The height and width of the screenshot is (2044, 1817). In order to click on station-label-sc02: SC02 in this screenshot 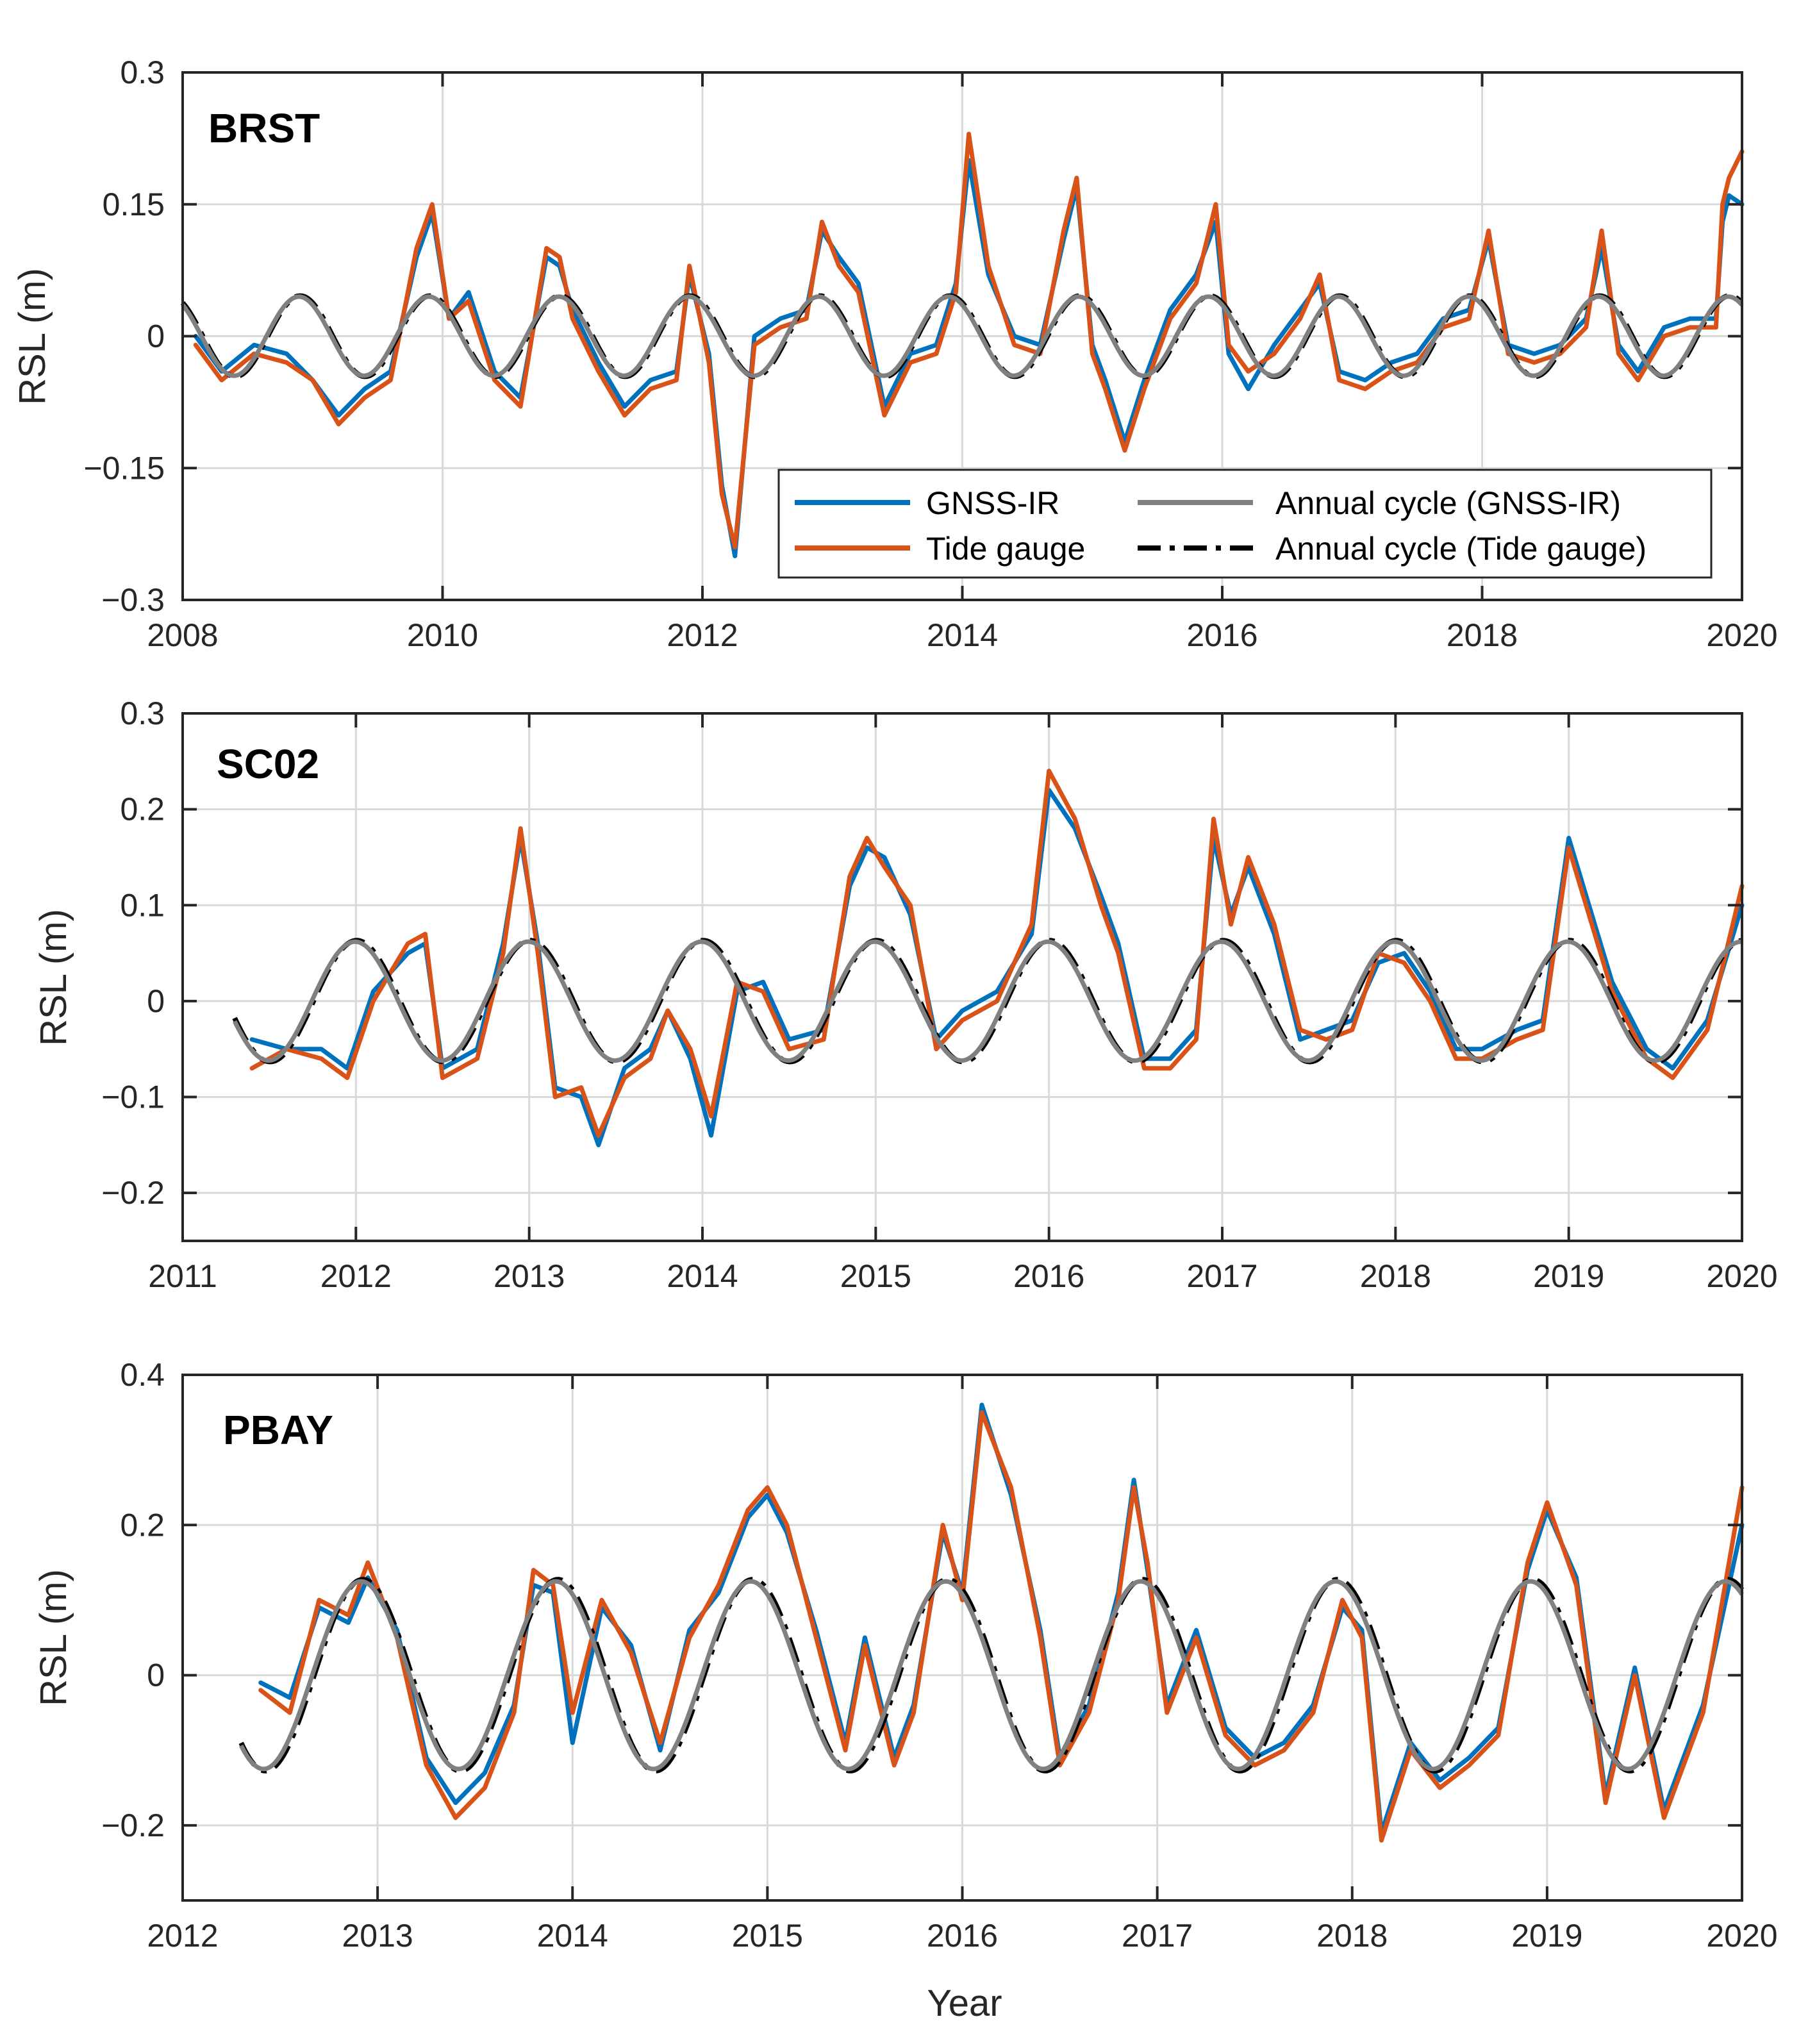, I will do `click(268, 764)`.